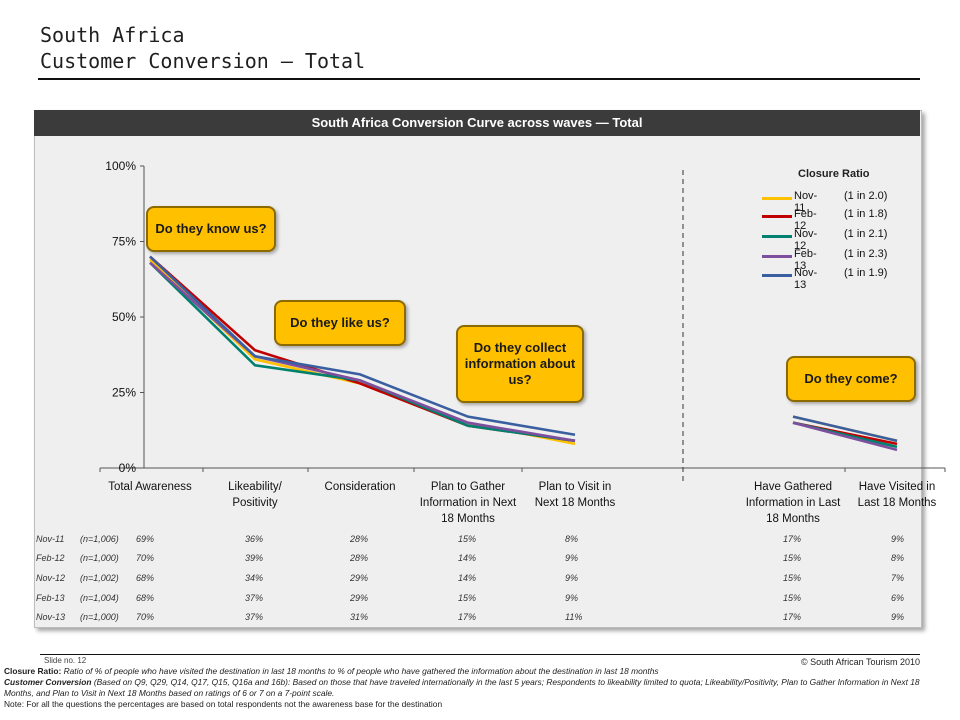  I want to click on table-value: 36%, so click(254, 539).